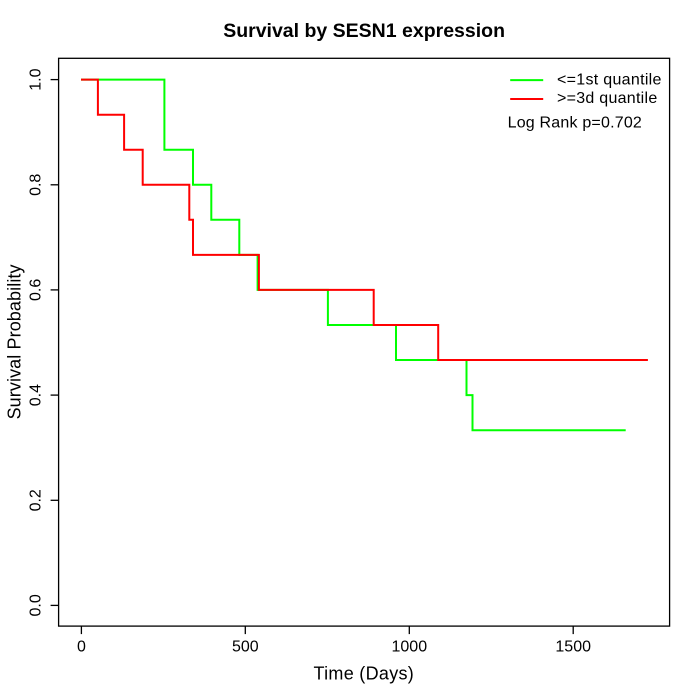 The height and width of the screenshot is (700, 700). What do you see at coordinates (575, 122) in the screenshot?
I see `svg-text: Log Rank p=0.702` at bounding box center [575, 122].